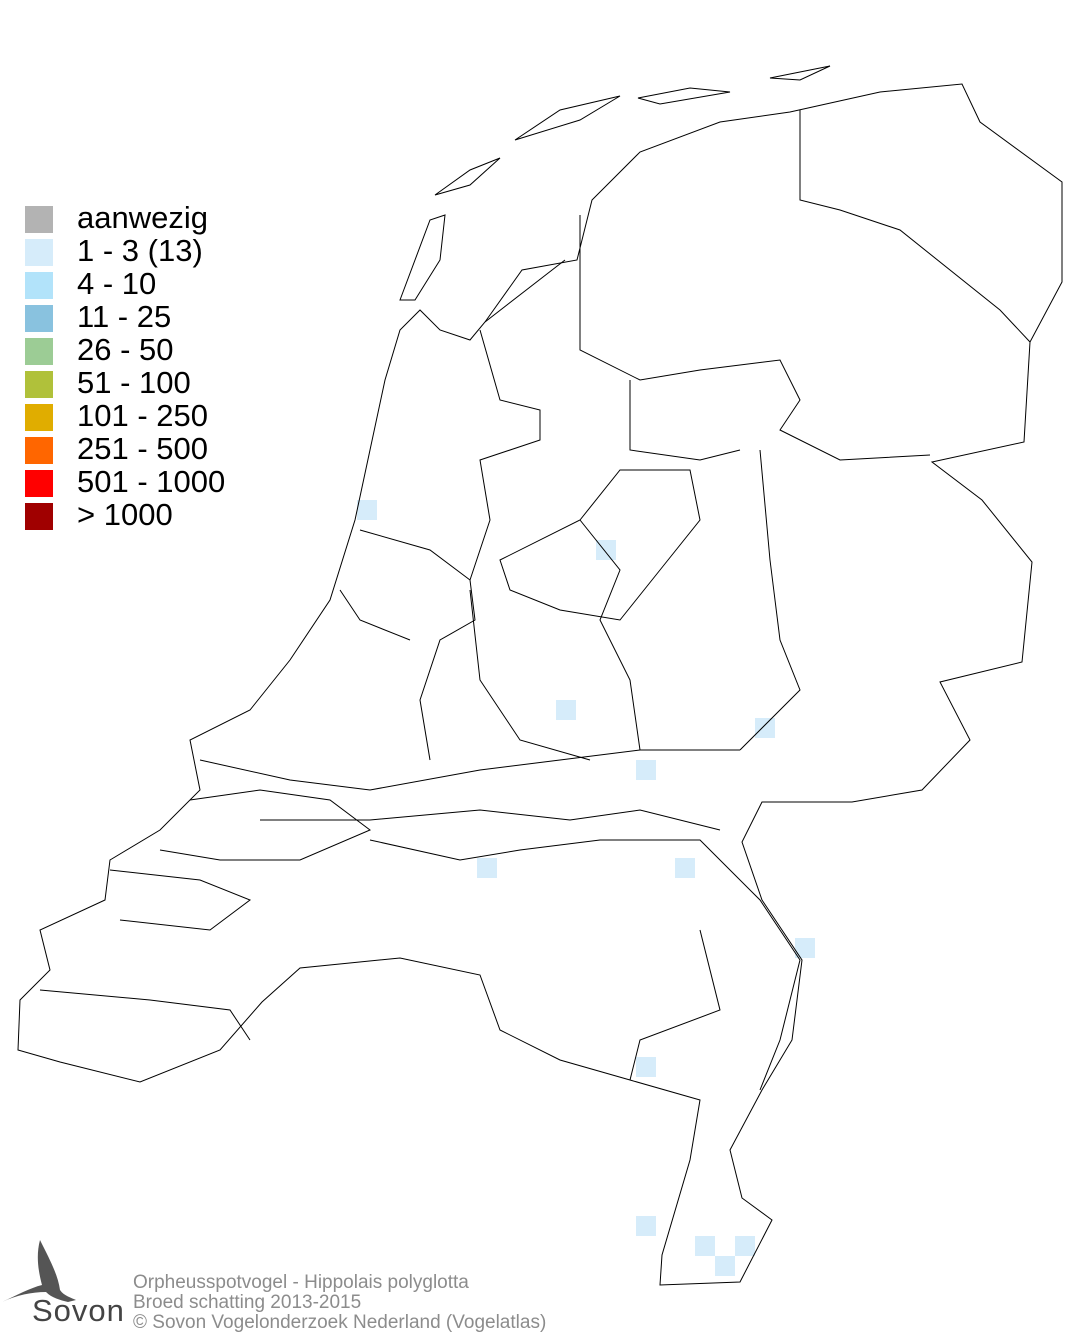 The image size is (1074, 1340). I want to click on sovon-swallow-logo-icon, so click(39, 1271).